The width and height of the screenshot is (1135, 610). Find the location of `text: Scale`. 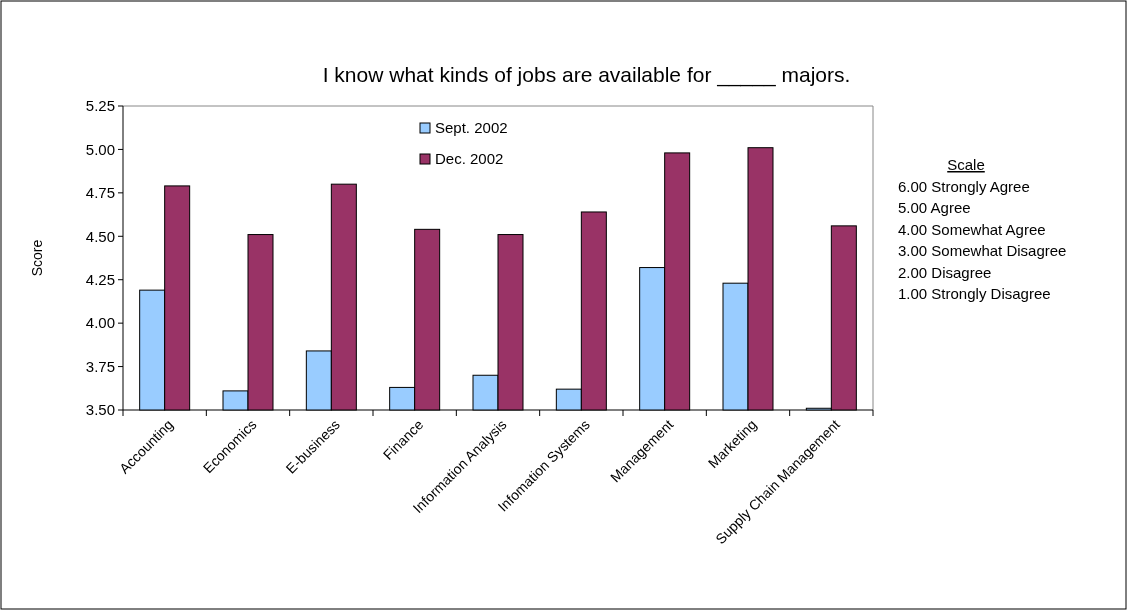

text: Scale is located at coordinates (966, 164).